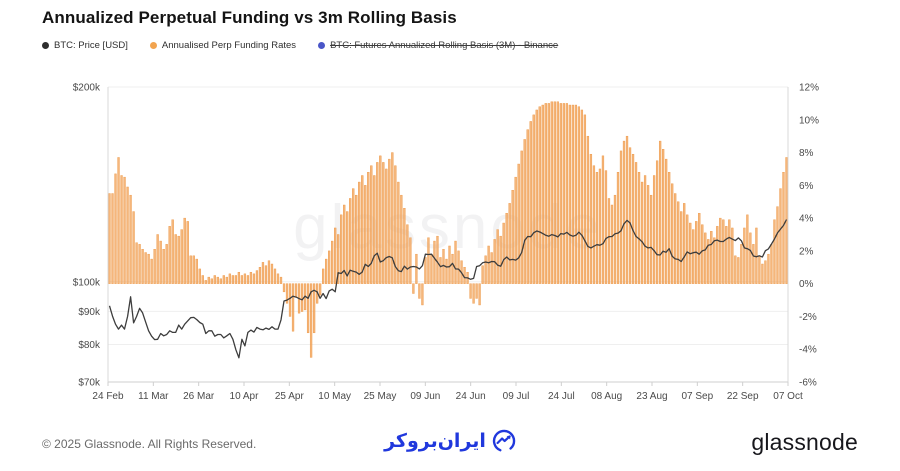  Describe the element at coordinates (697, 396) in the screenshot. I see `x-axis-tick-label: 07 Sep` at that location.